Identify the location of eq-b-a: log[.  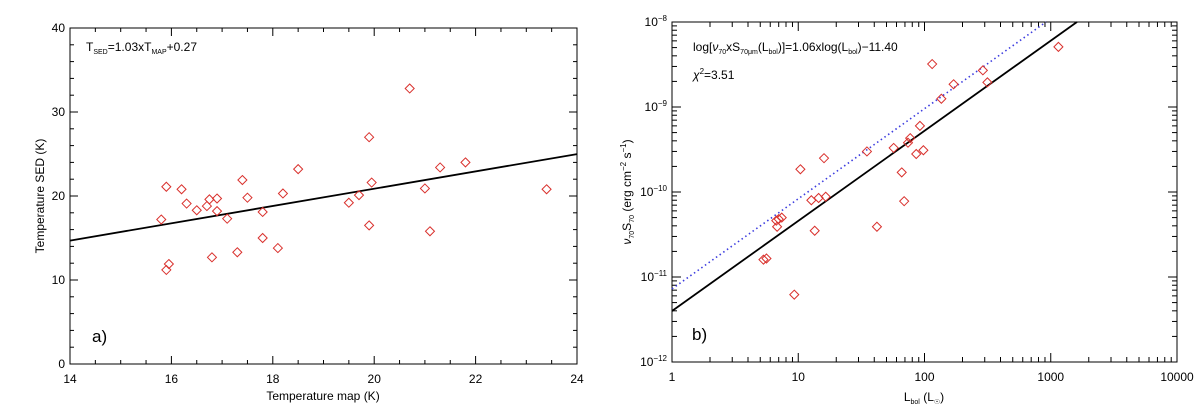
(703, 47).